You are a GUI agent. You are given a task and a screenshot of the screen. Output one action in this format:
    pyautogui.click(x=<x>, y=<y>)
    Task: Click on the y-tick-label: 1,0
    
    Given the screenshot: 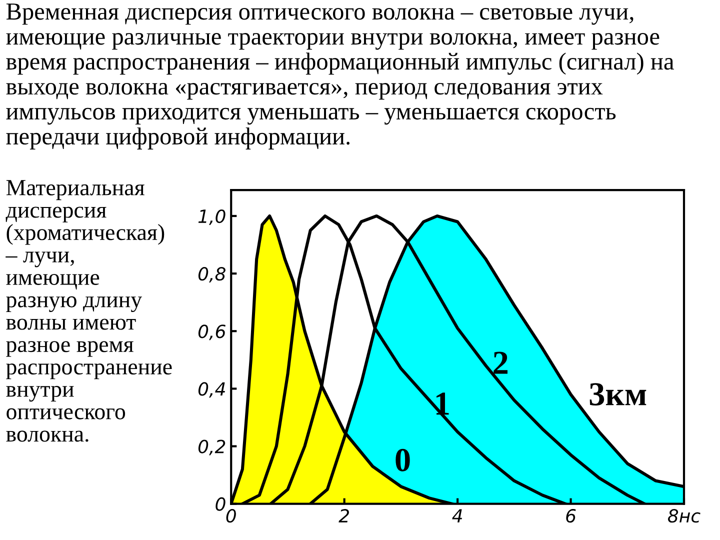 What is the action you would take?
    pyautogui.click(x=212, y=217)
    